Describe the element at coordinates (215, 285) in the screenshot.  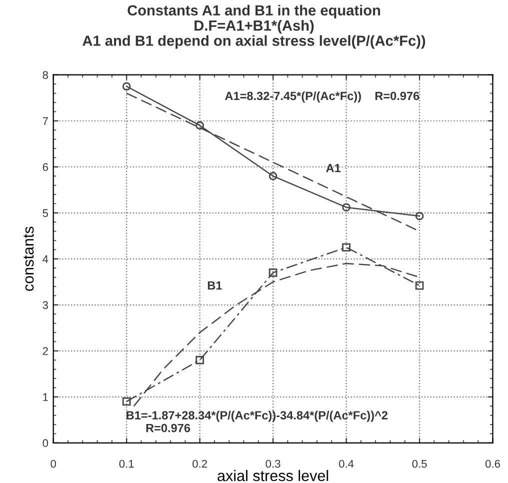
I see `annotation: B1` at that location.